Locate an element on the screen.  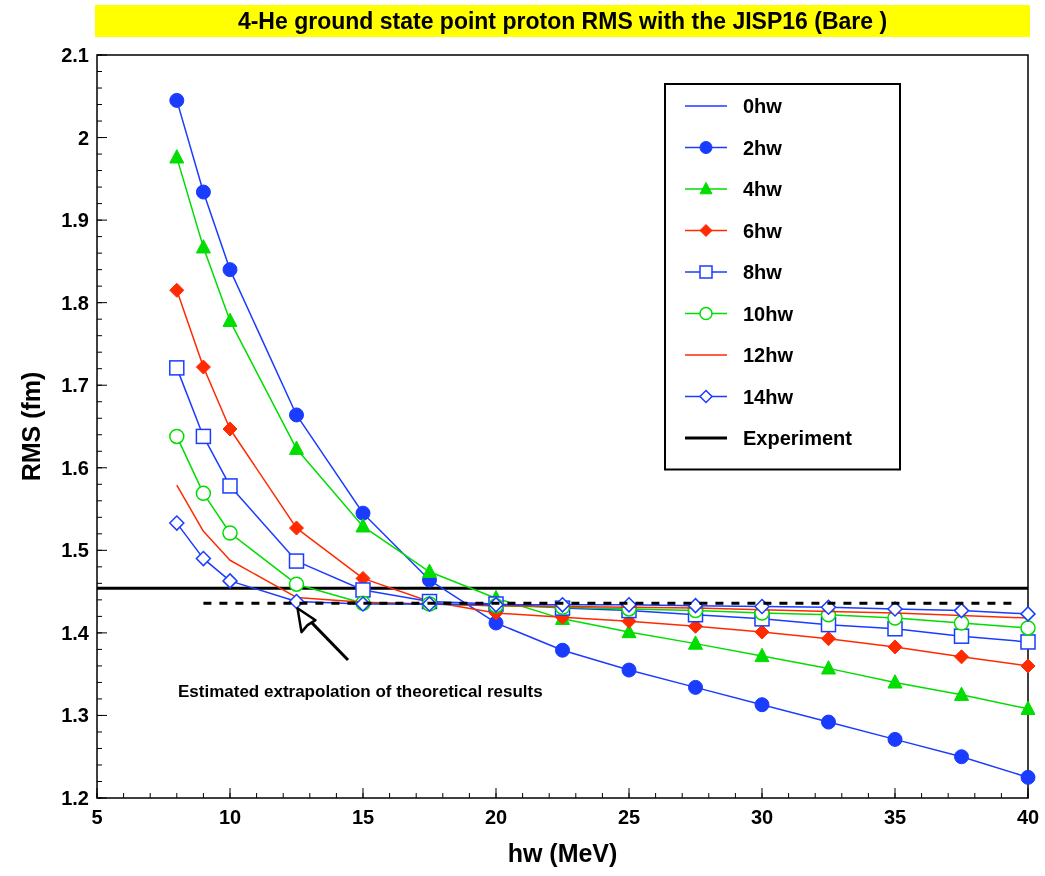
y-tick-label: 1.8 is located at coordinates (75, 302).